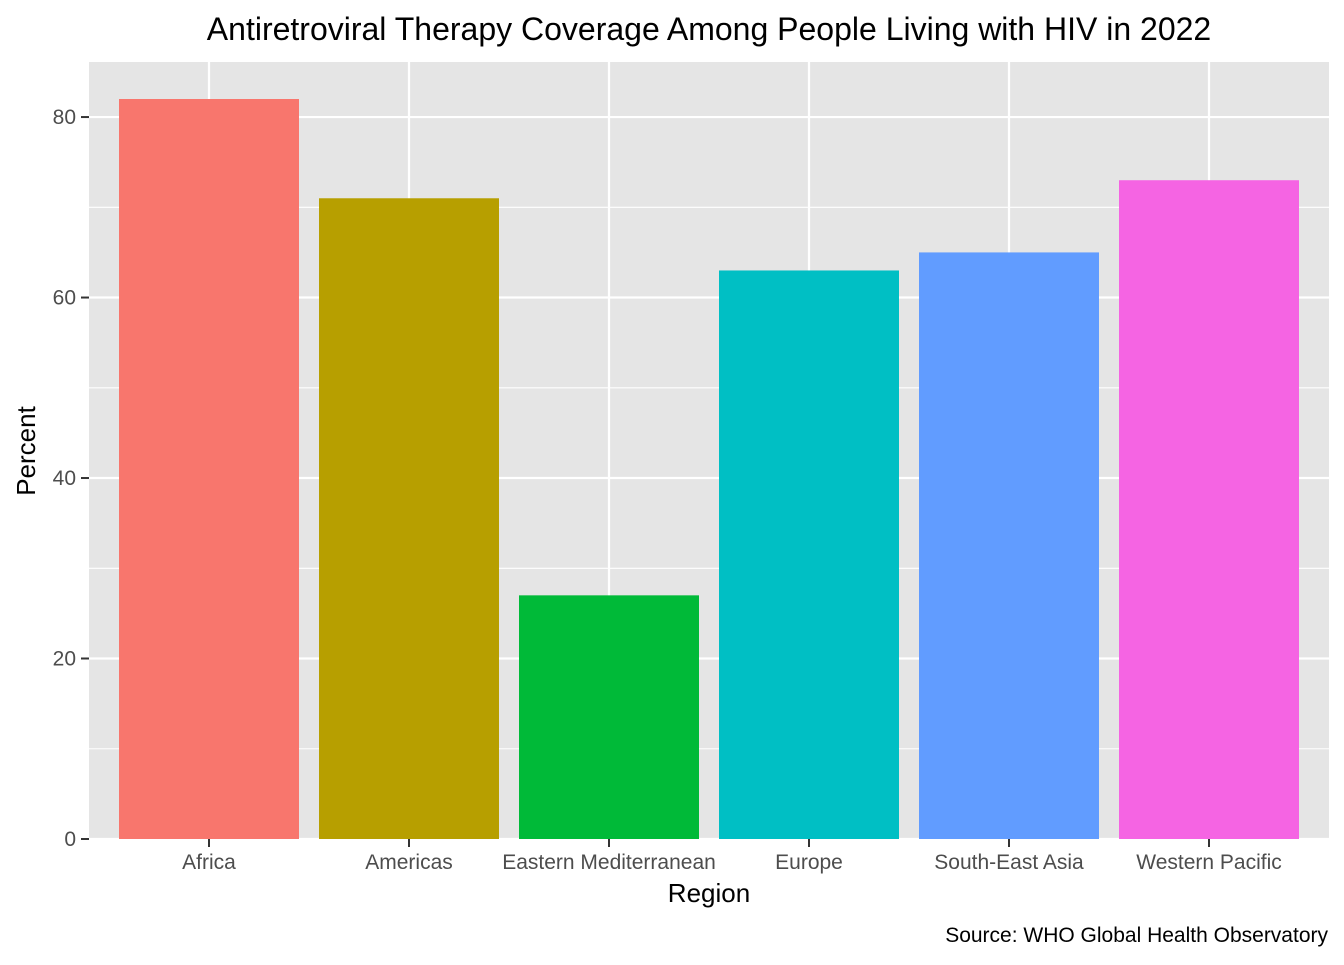 This screenshot has height=965, width=1344. Describe the element at coordinates (1009, 862) in the screenshot. I see `x-tick-label: South-East Asia` at that location.